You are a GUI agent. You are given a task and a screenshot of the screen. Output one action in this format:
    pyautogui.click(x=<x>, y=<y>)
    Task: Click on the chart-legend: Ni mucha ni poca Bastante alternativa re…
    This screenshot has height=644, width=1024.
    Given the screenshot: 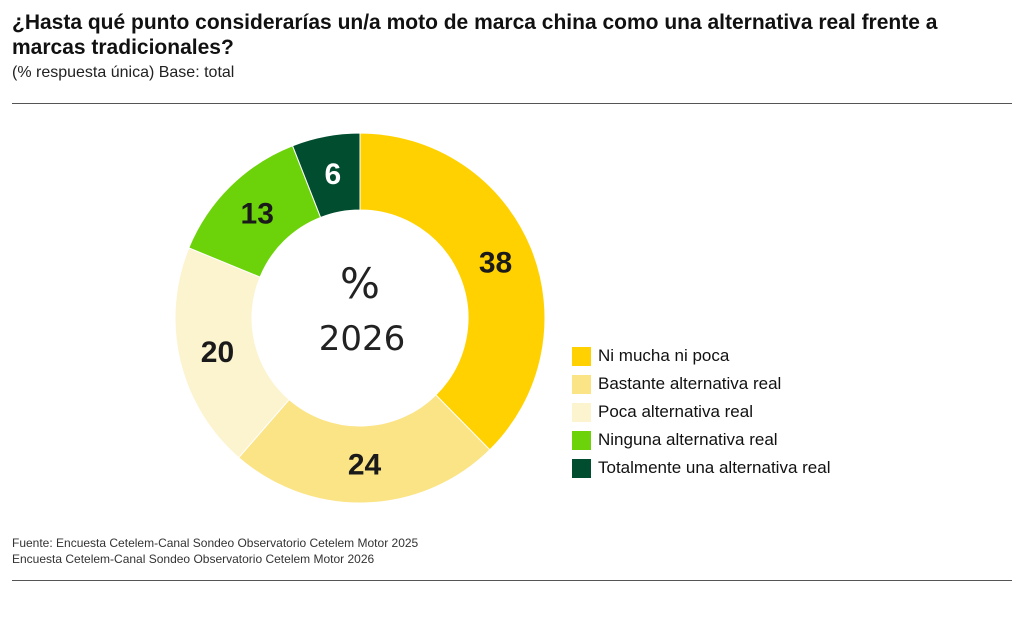 What is the action you would take?
    pyautogui.click(x=701, y=412)
    